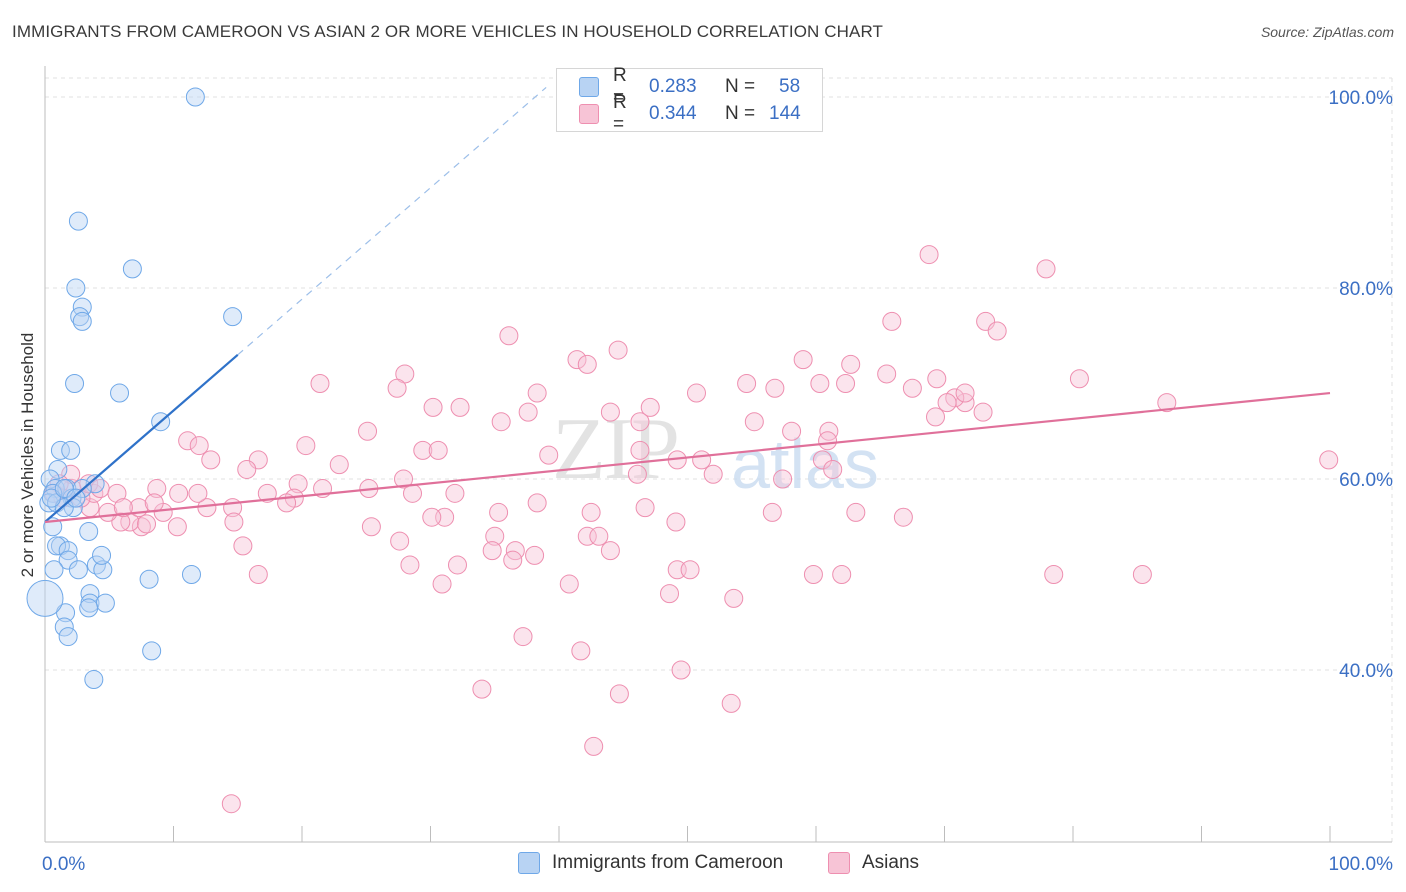  What do you see at coordinates (650, 863) in the screenshot?
I see `legend-item-cameroon: Immigrants from Cameroon` at bounding box center [650, 863].